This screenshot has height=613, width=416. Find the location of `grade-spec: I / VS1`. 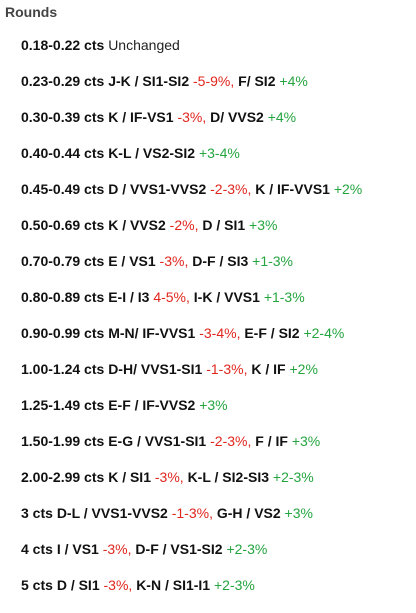

grade-spec: I / VS1 is located at coordinates (77, 549).